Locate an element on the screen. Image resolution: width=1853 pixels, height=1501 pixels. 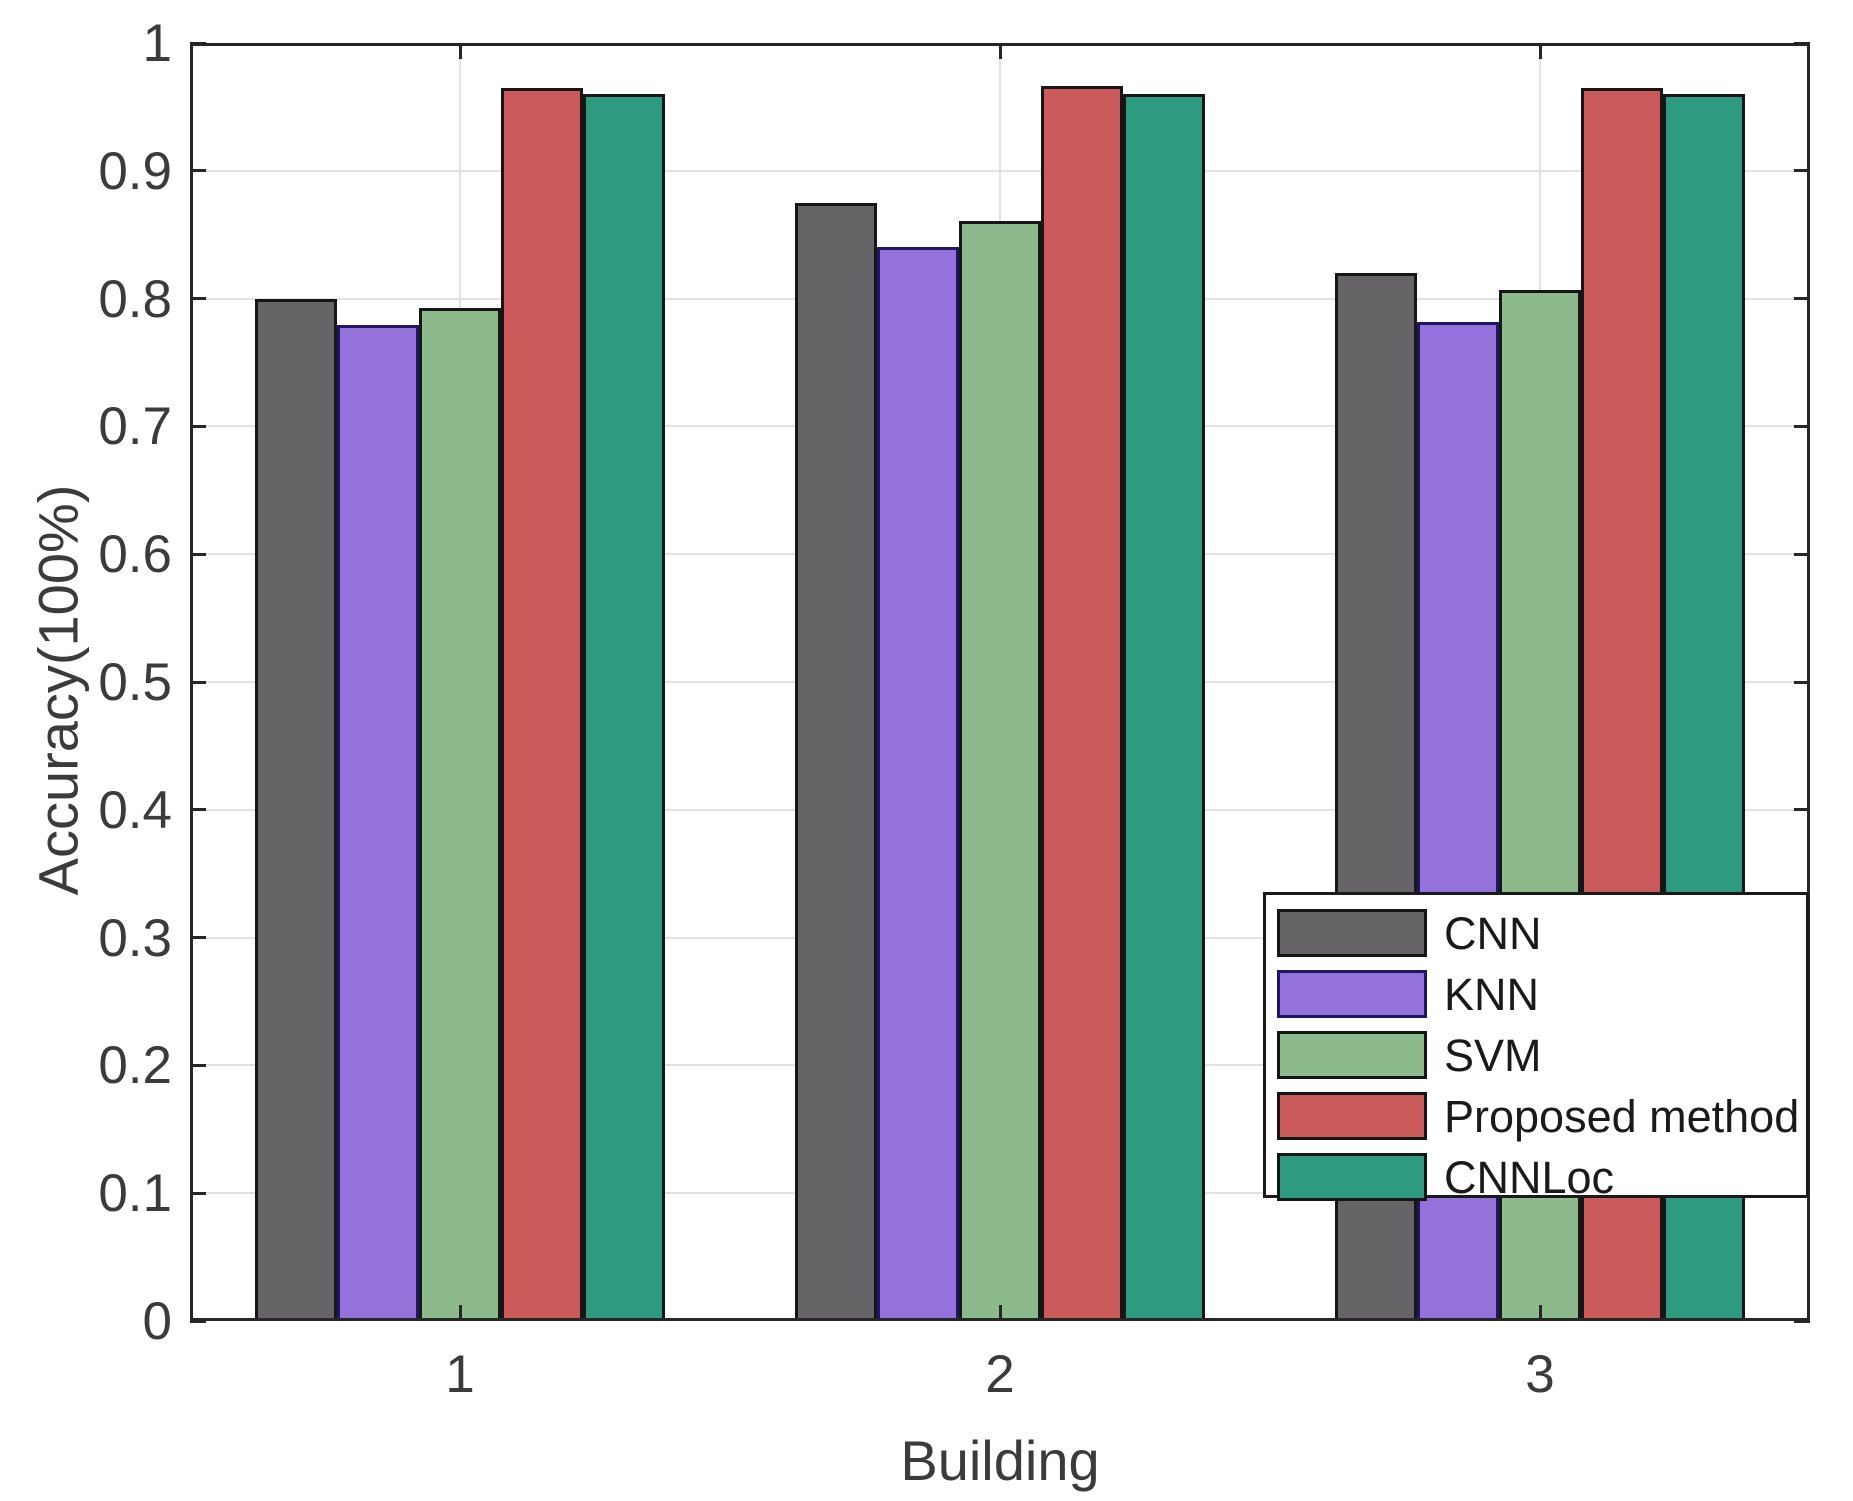
legend-entry: CNN is located at coordinates (1541, 933).